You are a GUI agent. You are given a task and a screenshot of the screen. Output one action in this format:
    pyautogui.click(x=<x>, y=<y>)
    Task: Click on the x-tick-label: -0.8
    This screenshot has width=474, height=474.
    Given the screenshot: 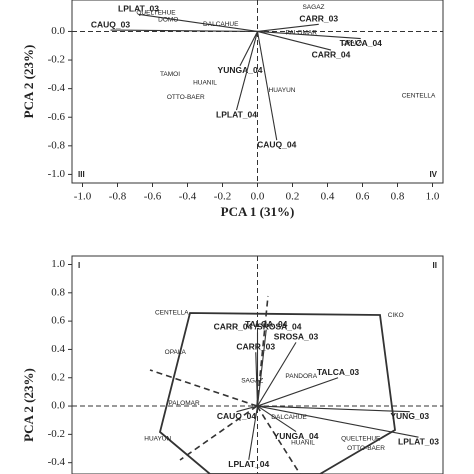 What is the action you would take?
    pyautogui.click(x=118, y=197)
    